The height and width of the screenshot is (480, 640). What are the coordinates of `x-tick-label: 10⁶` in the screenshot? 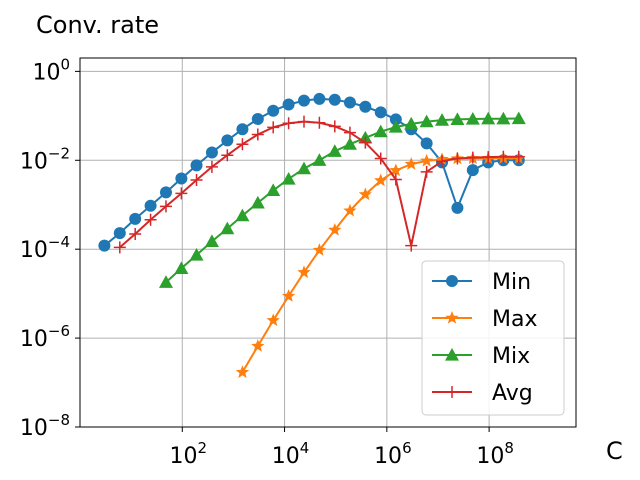 It's located at (393, 454).